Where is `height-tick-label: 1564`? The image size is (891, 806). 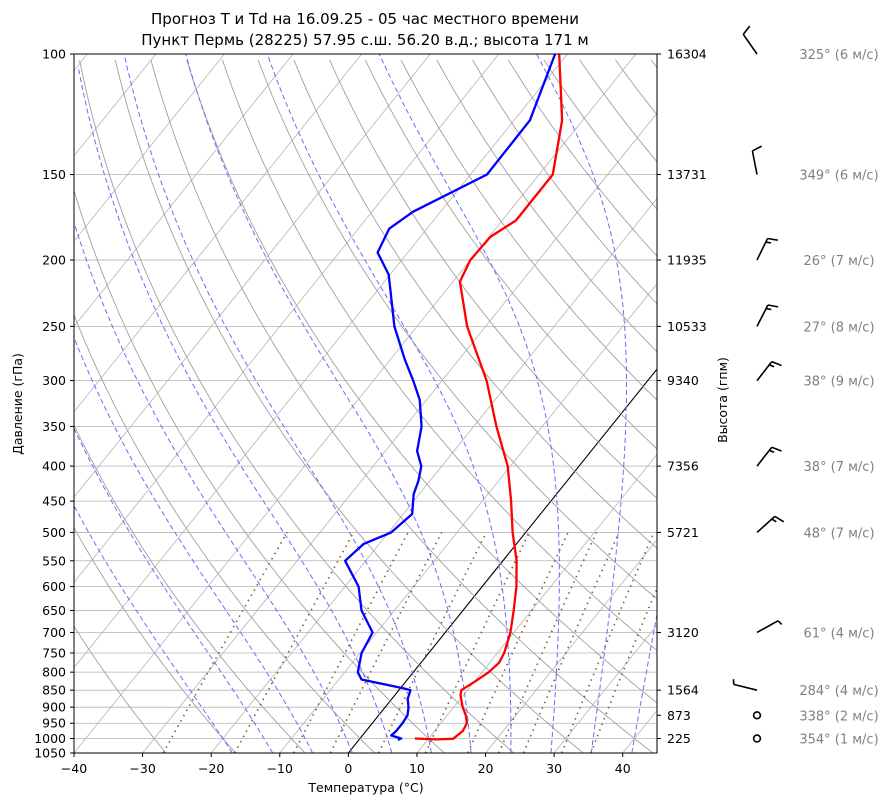 height-tick-label: 1564 is located at coordinates (683, 690).